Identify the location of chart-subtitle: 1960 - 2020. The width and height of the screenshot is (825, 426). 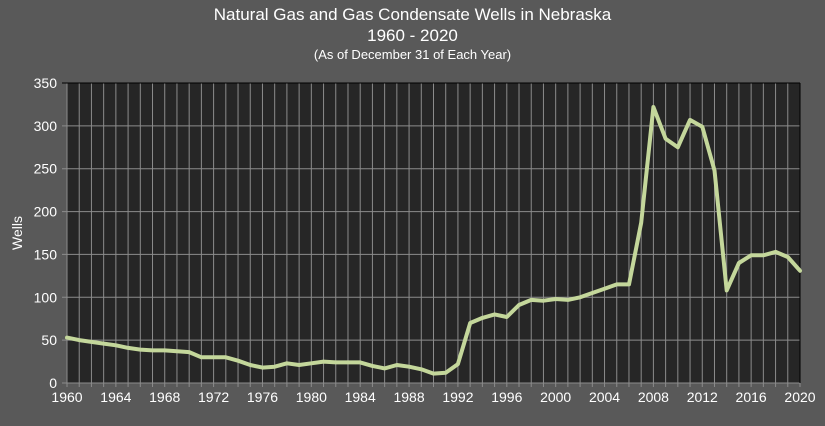
(412, 35).